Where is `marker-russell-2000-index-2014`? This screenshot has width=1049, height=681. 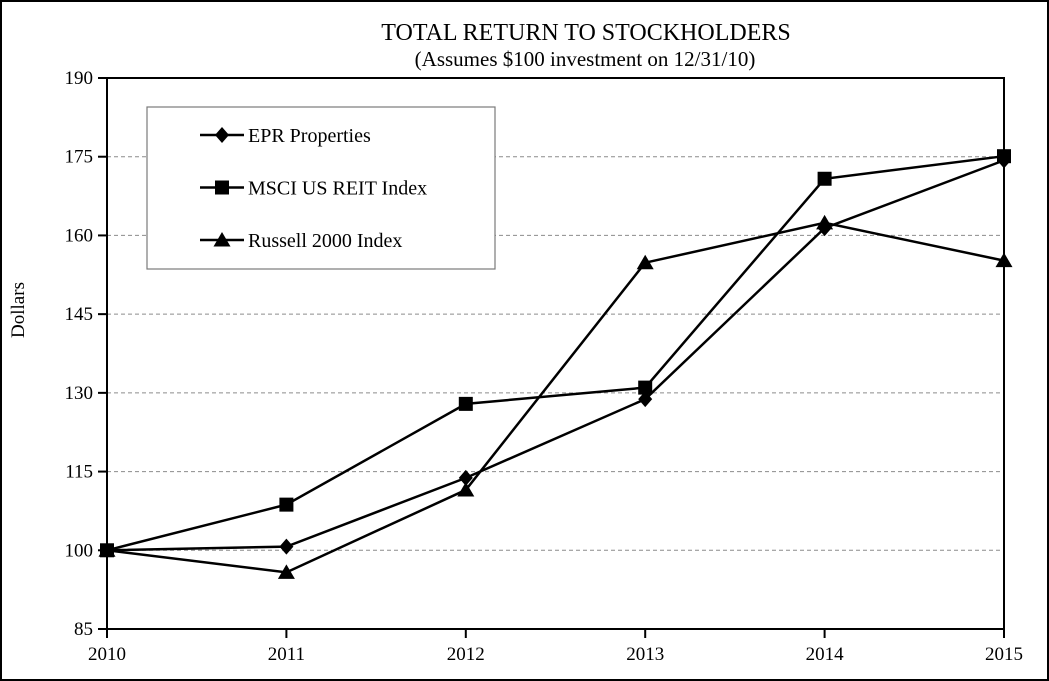
marker-russell-2000-index-2014 is located at coordinates (825, 222).